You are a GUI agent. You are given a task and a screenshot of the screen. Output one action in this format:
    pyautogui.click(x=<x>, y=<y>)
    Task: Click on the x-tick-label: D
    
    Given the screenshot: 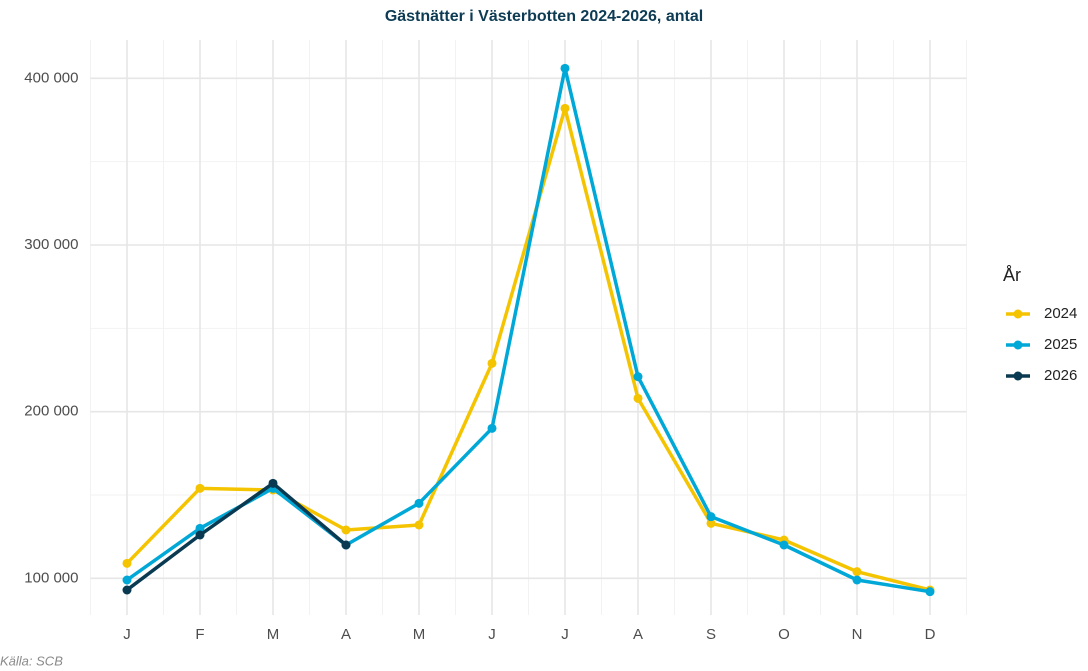 What is the action you would take?
    pyautogui.click(x=930, y=634)
    